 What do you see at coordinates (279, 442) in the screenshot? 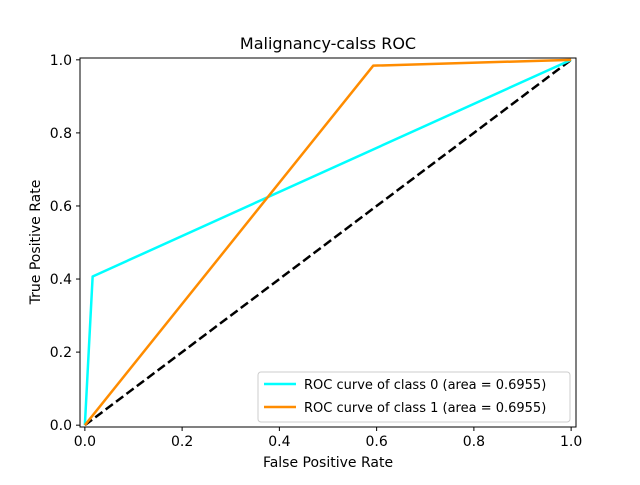
I see `x-tick-label: 0.4` at bounding box center [279, 442].